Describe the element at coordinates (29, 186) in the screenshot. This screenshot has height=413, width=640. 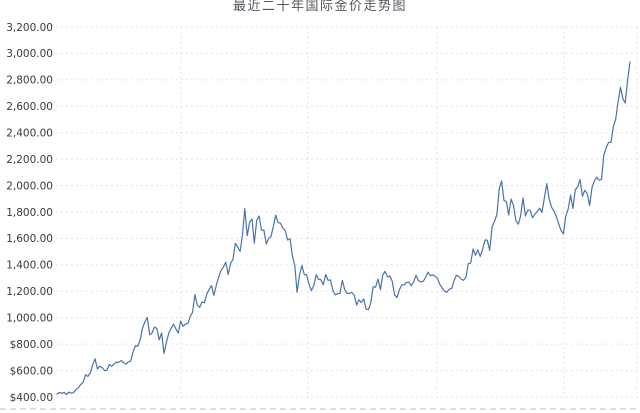
I see `y-axis-label: 2,000.00` at that location.